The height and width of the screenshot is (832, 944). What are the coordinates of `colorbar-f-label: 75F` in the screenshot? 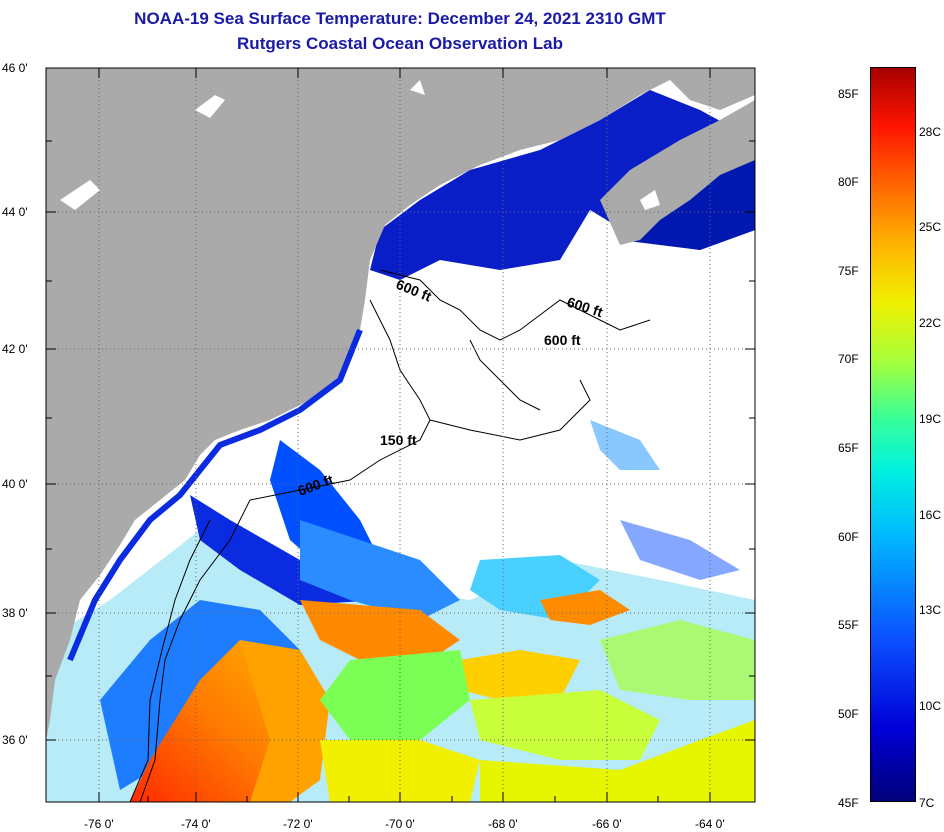 It's located at (848, 271).